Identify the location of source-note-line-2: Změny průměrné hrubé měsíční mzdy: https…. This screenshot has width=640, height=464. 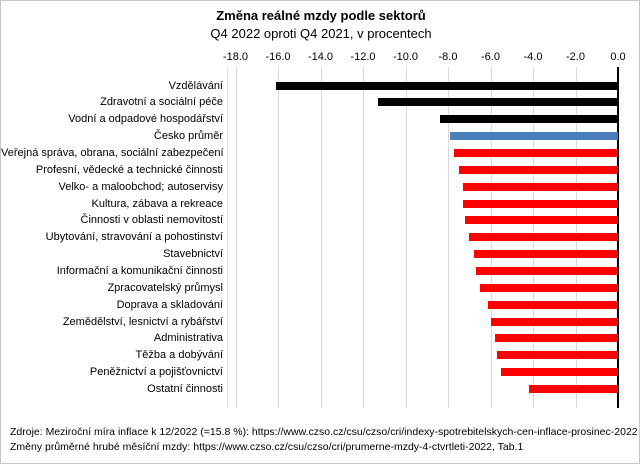
(267, 447).